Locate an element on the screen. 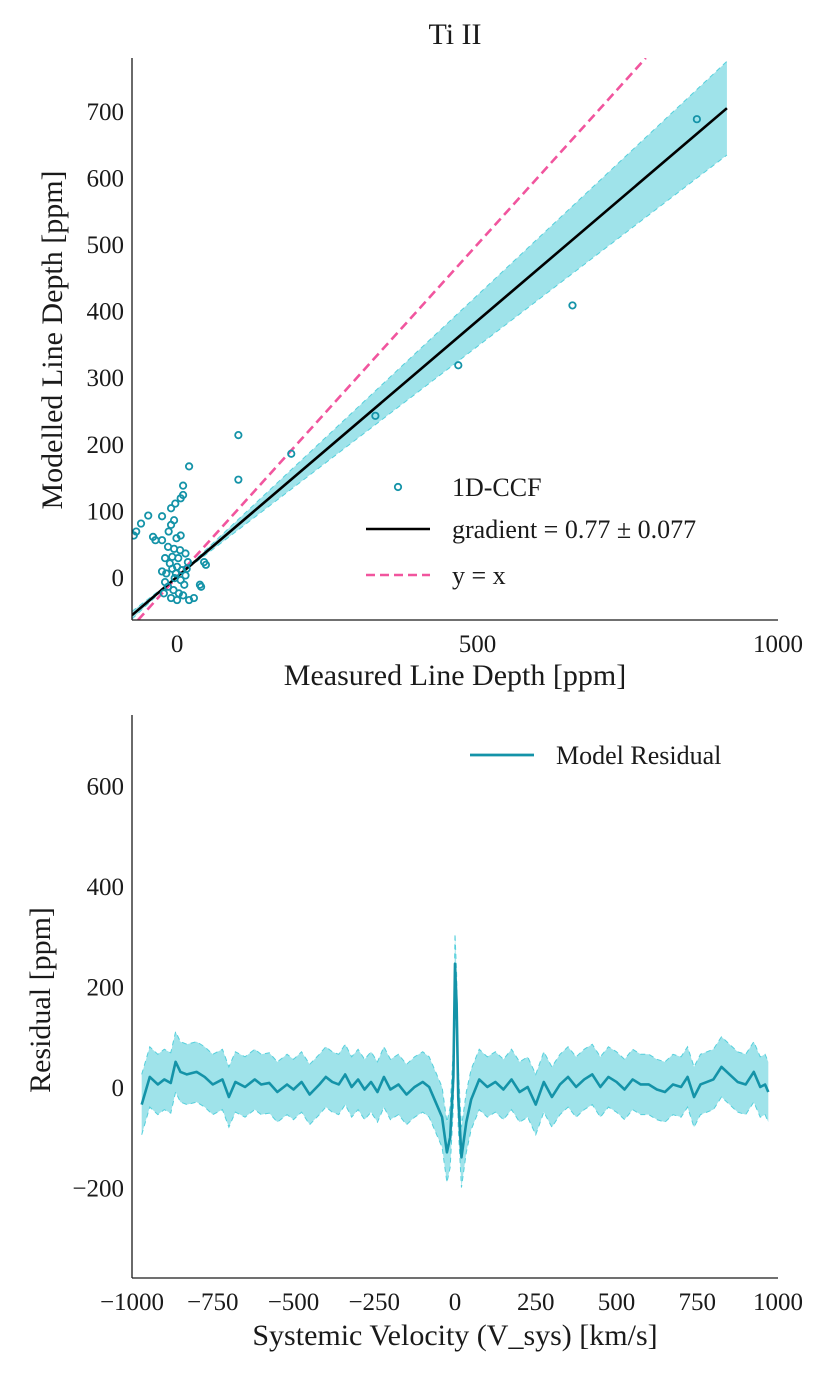  bottom-y-tick-label: 600 is located at coordinates (106, 786).